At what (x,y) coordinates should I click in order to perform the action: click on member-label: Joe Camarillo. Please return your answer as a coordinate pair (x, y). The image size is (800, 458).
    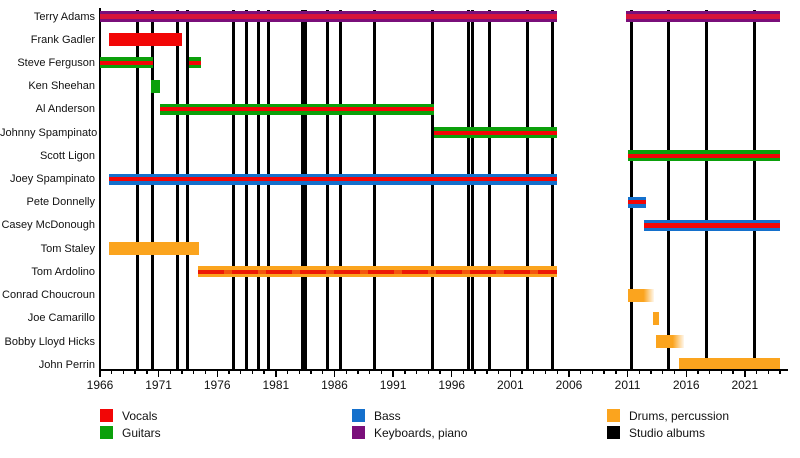
    Looking at the image, I should click on (61, 318).